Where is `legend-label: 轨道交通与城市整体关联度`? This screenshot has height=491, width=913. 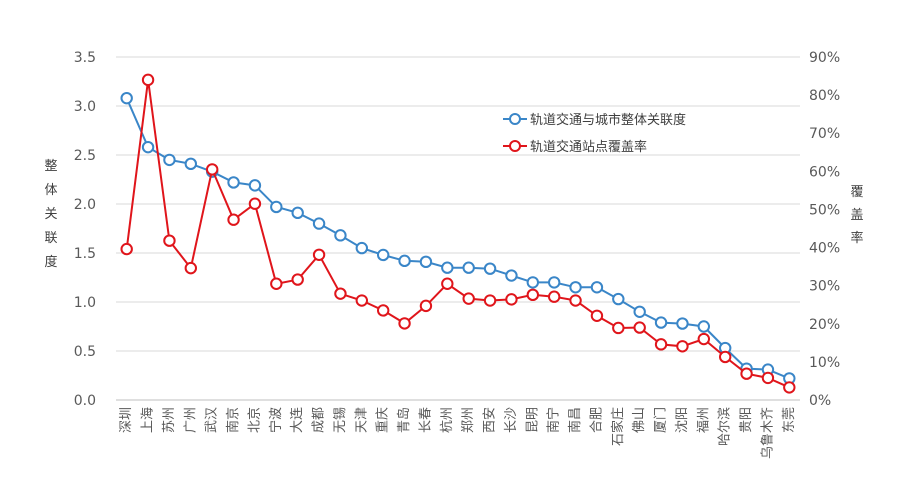
legend-label: 轨道交通与城市整体关联度 is located at coordinates (608, 120).